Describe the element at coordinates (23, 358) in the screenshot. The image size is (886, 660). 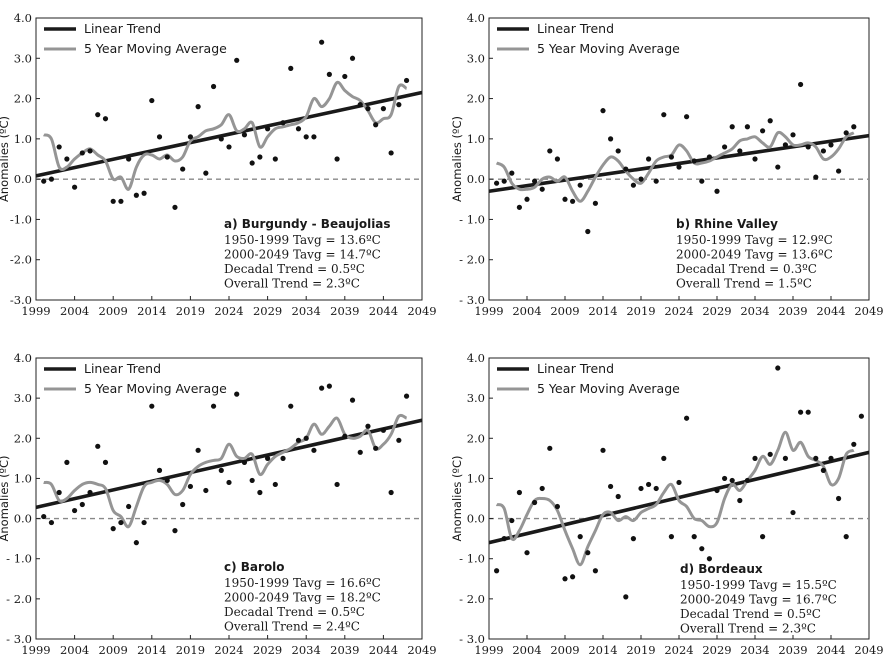
I see `y-tick-label: 4.0` at that location.